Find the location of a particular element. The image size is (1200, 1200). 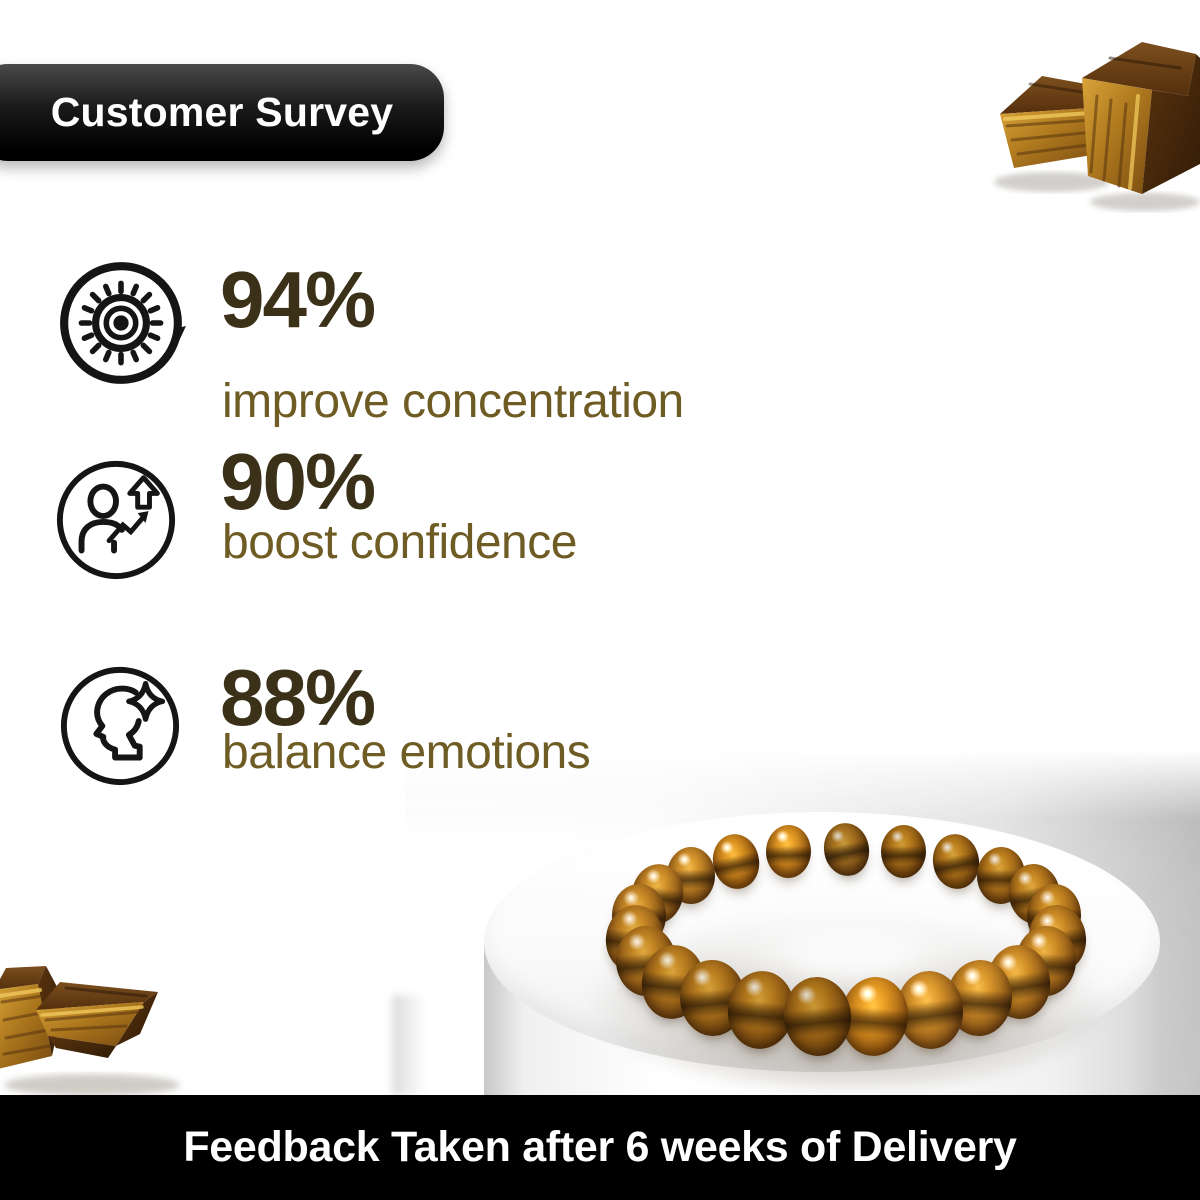

tigers-eye-stones-bottom-left is located at coordinates (90, 1031).